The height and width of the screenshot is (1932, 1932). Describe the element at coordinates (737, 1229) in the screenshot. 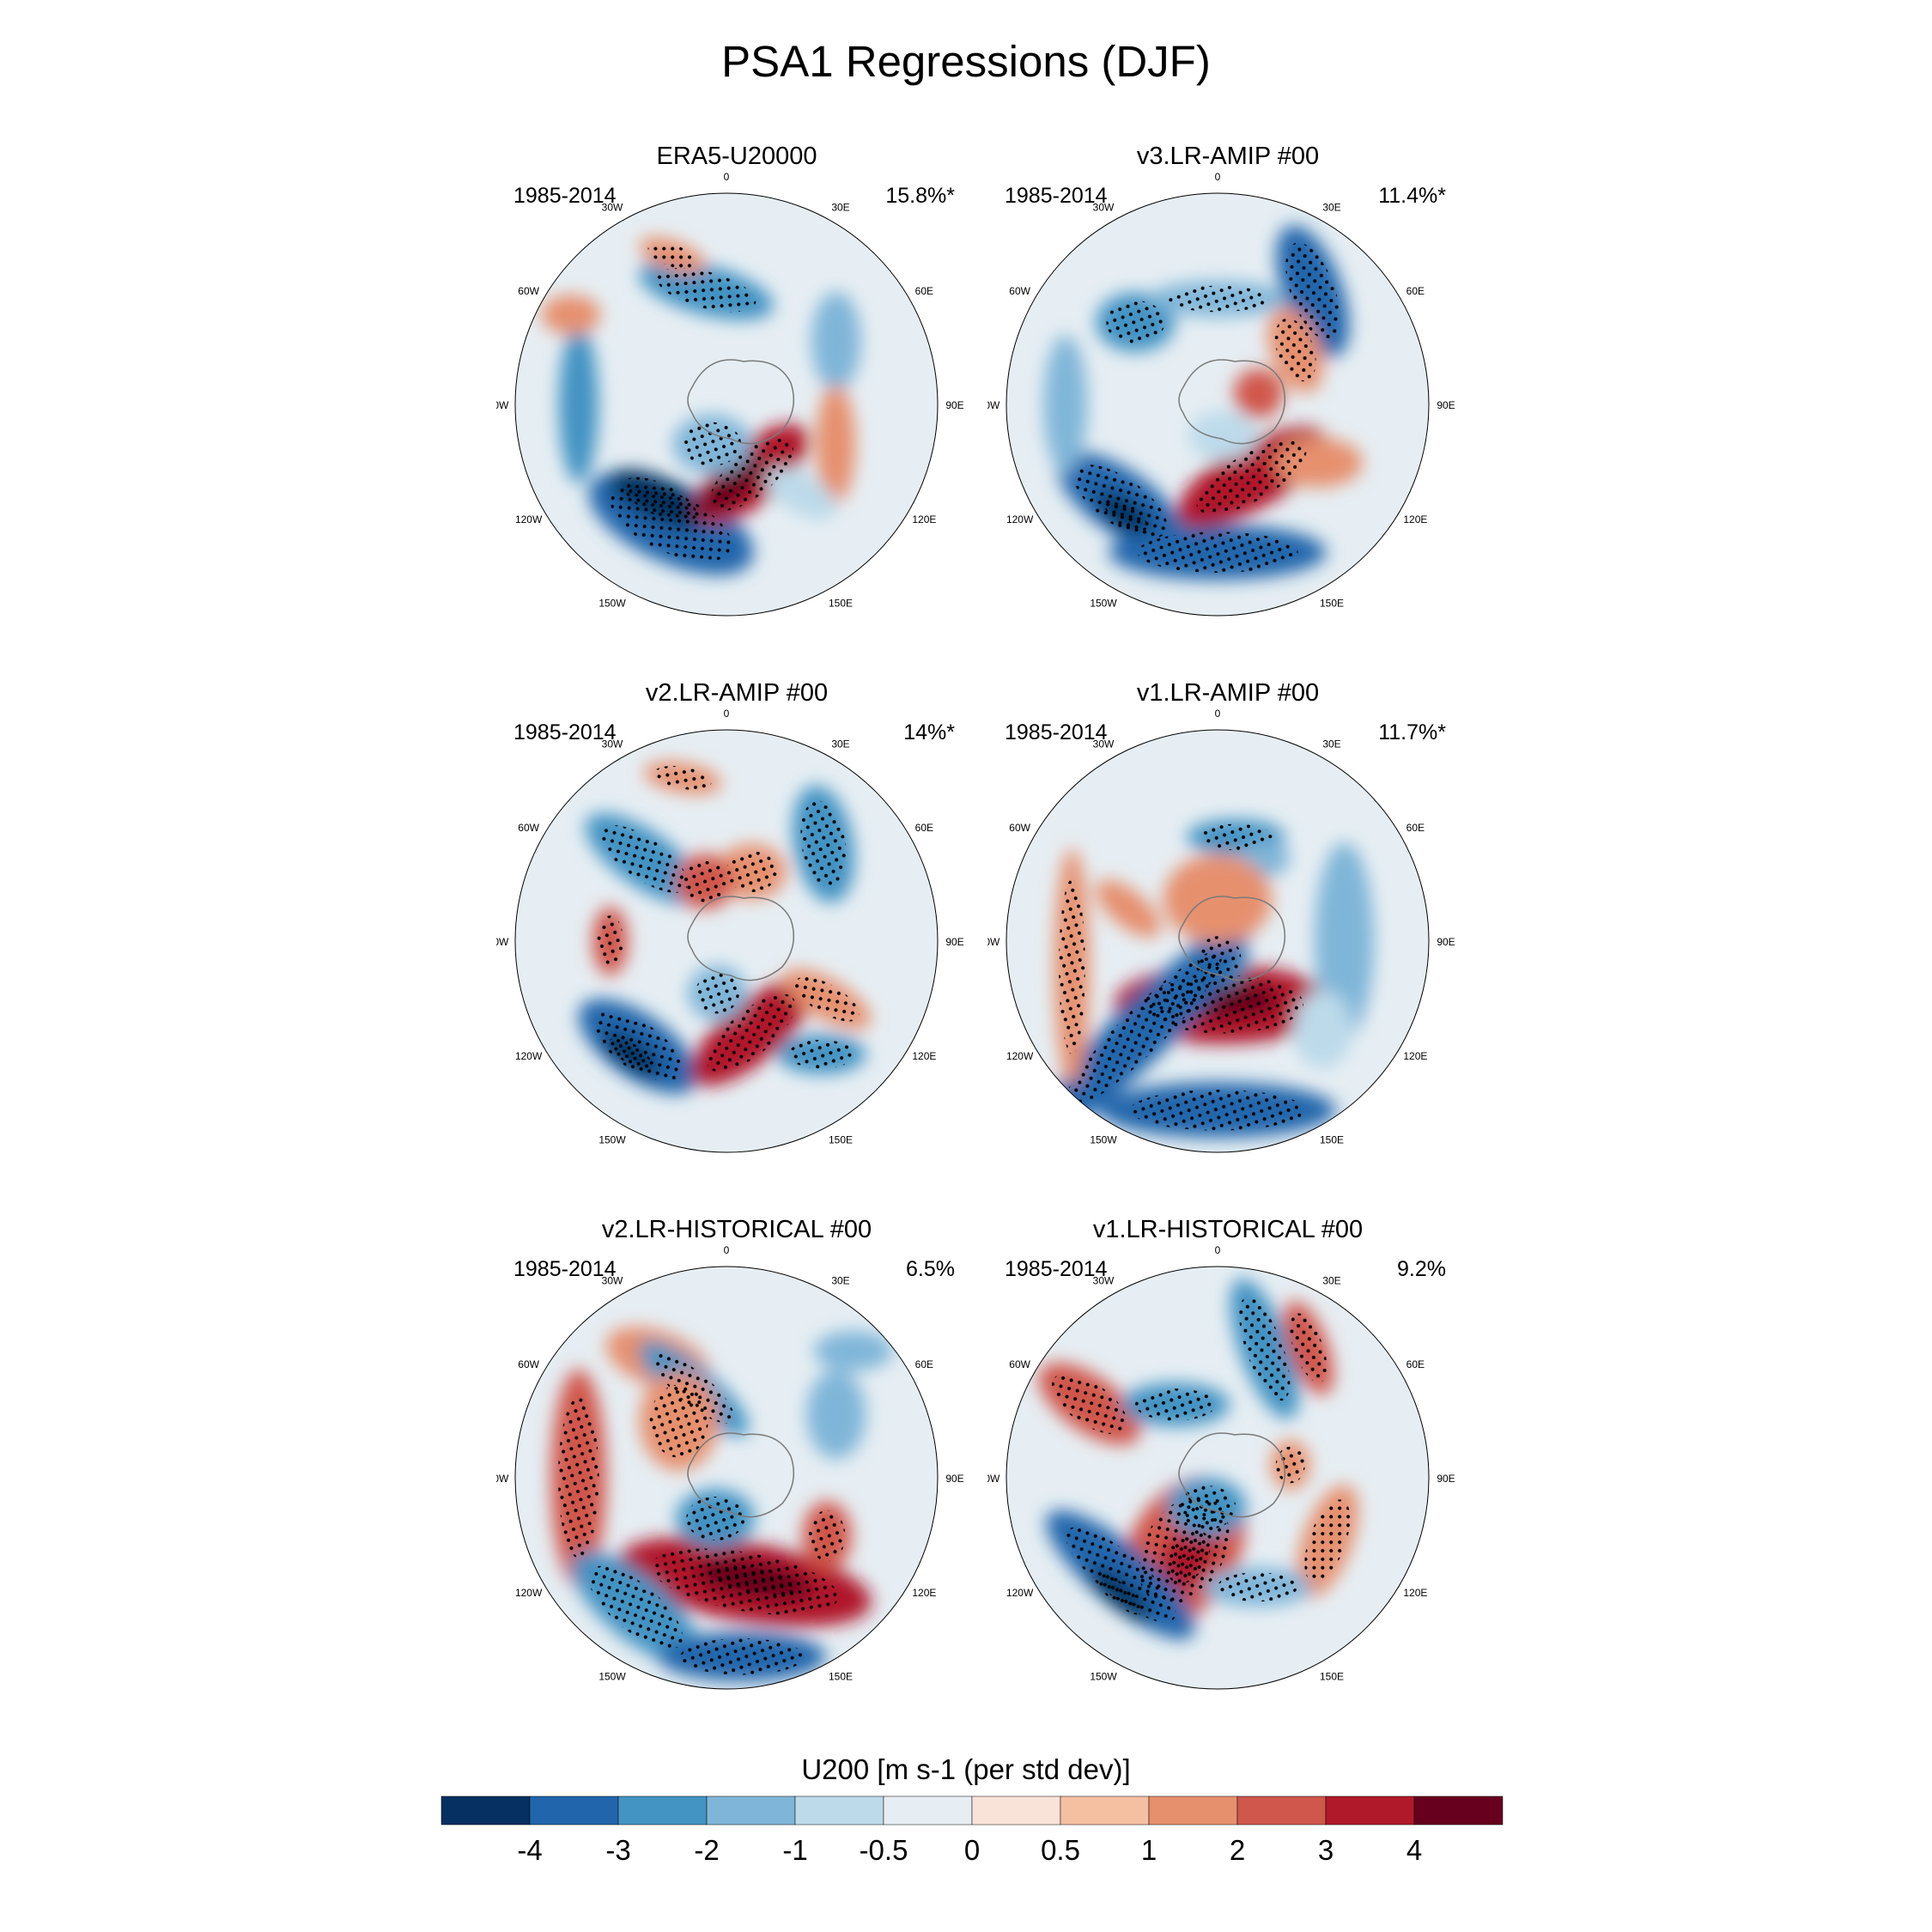

I see `panel-title: v2.LR-HISTORICAL #00` at that location.